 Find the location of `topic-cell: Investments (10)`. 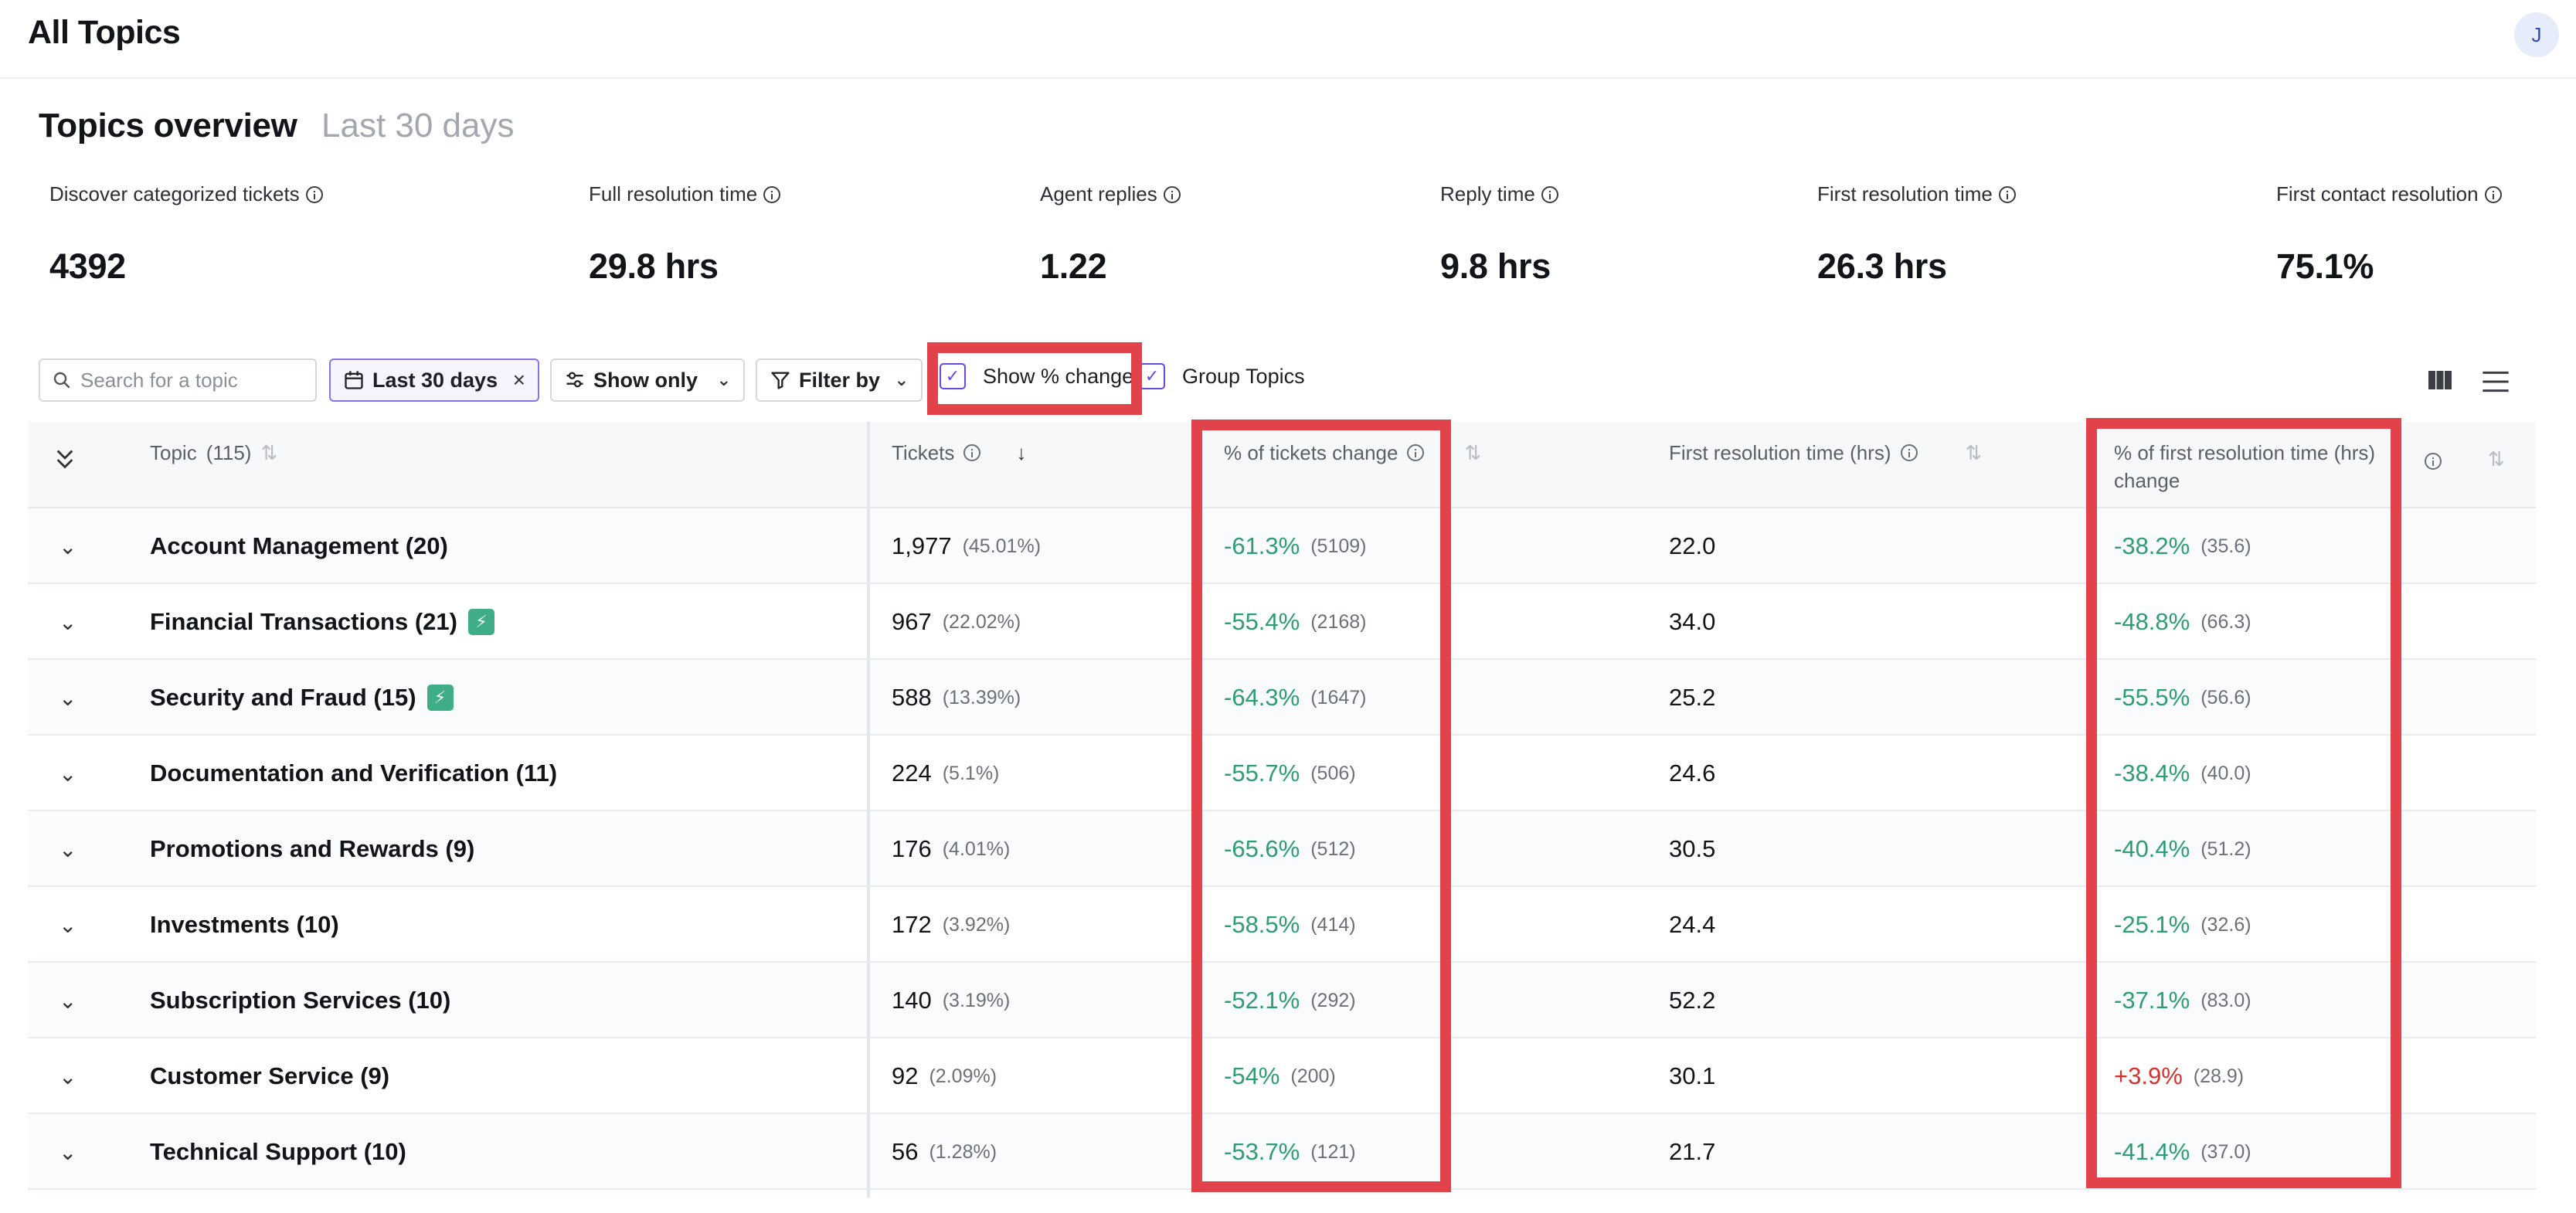

topic-cell: Investments (10) is located at coordinates (244, 925).